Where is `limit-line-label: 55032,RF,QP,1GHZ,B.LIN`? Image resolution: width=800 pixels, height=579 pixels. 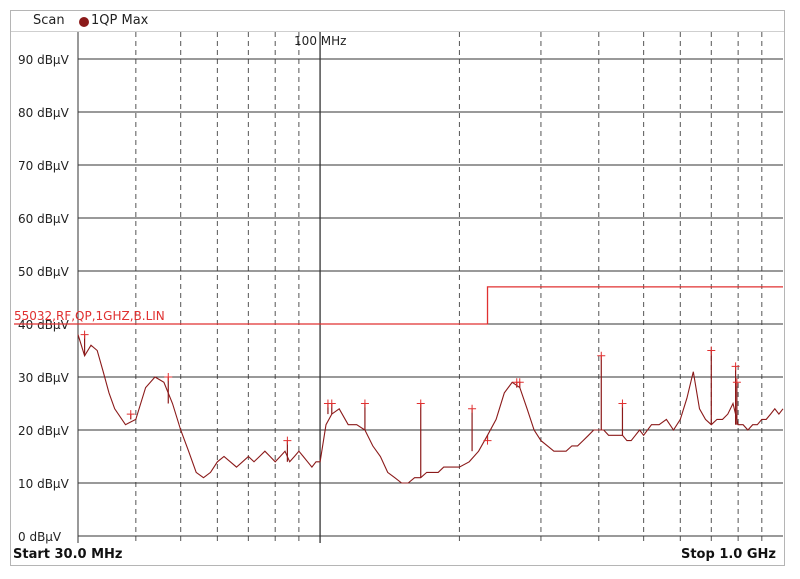
limit-line-label: 55032,RF,QP,1GHZ,B.LIN is located at coordinates (89, 316).